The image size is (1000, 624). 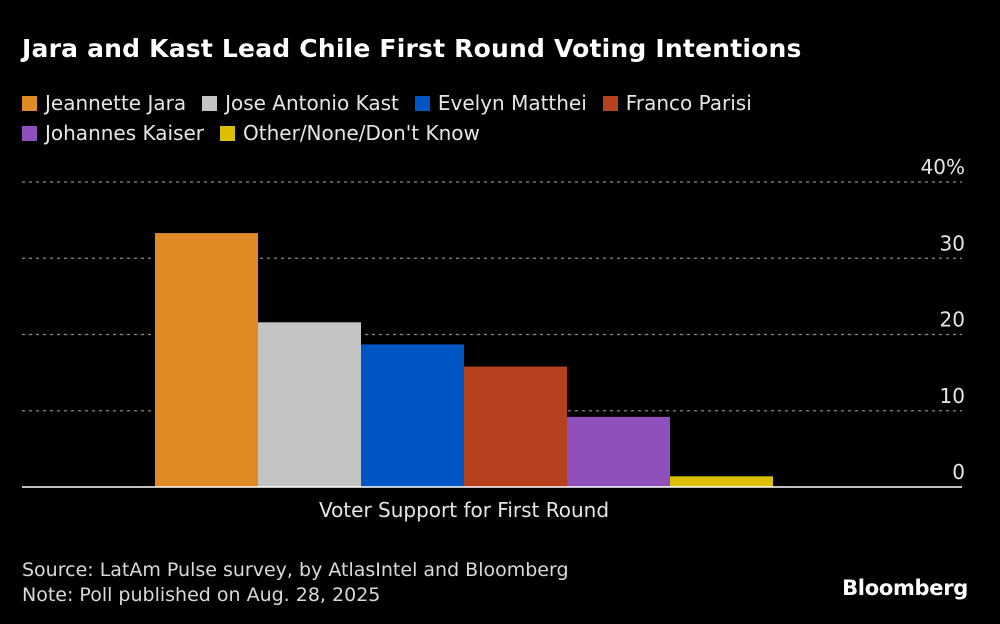 I want to click on bar-franco-parisi, so click(x=515, y=426).